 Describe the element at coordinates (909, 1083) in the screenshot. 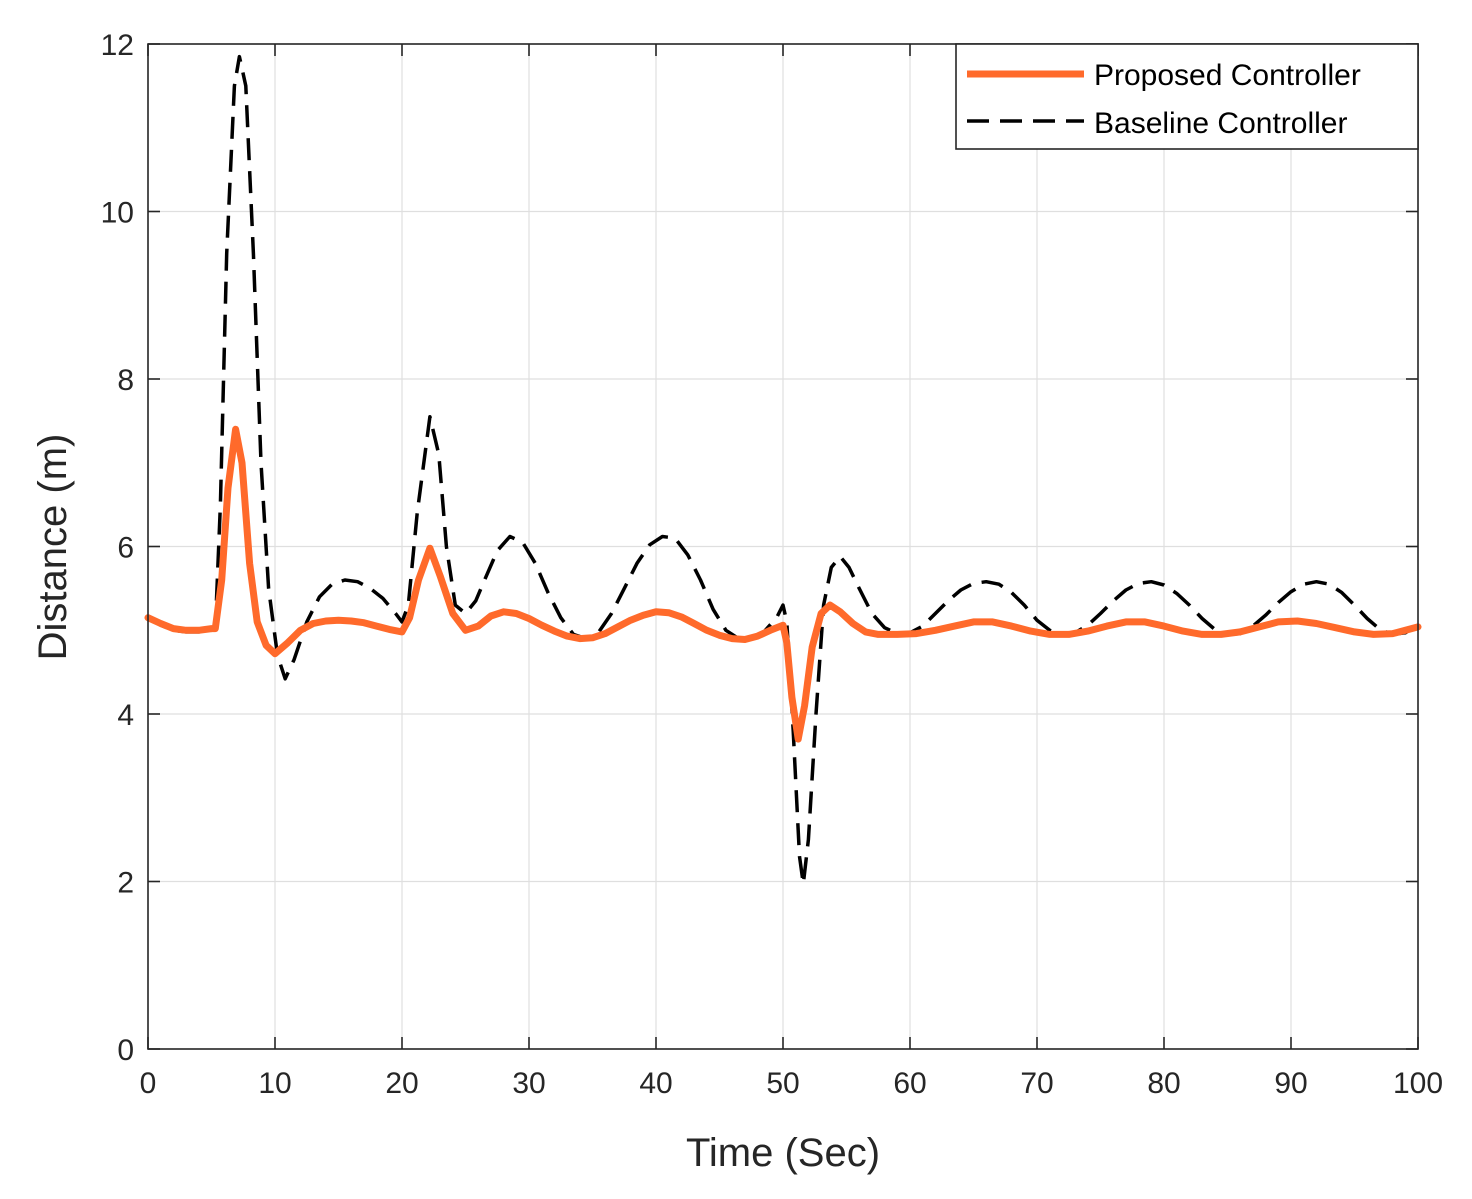

I see `x-tick-label: 60` at that location.